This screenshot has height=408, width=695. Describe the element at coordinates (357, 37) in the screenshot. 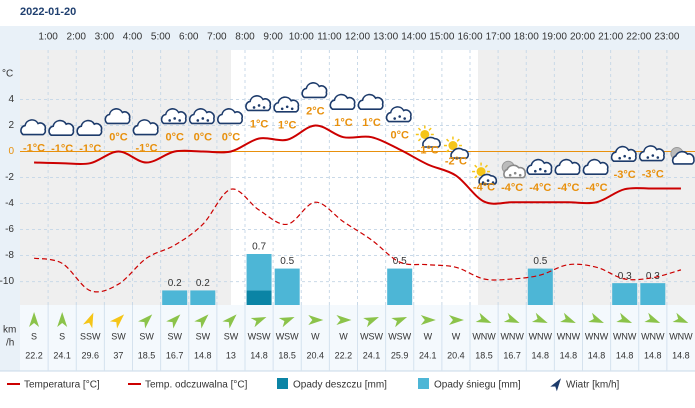

I see `x-tick-label: 12:00` at that location.